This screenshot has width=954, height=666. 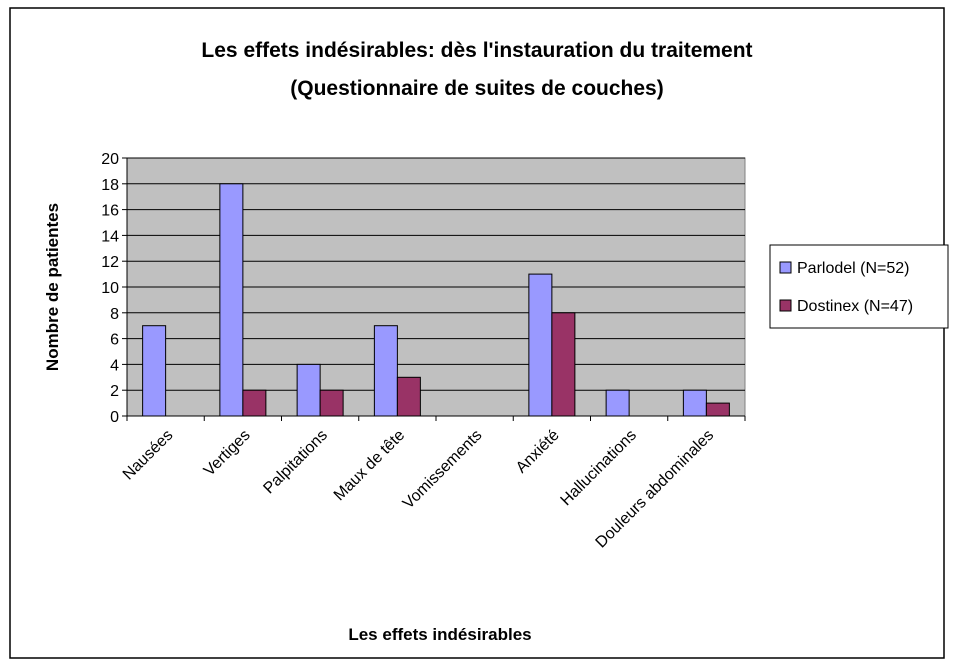 What do you see at coordinates (114, 365) in the screenshot?
I see `y-tick-label: 4` at bounding box center [114, 365].